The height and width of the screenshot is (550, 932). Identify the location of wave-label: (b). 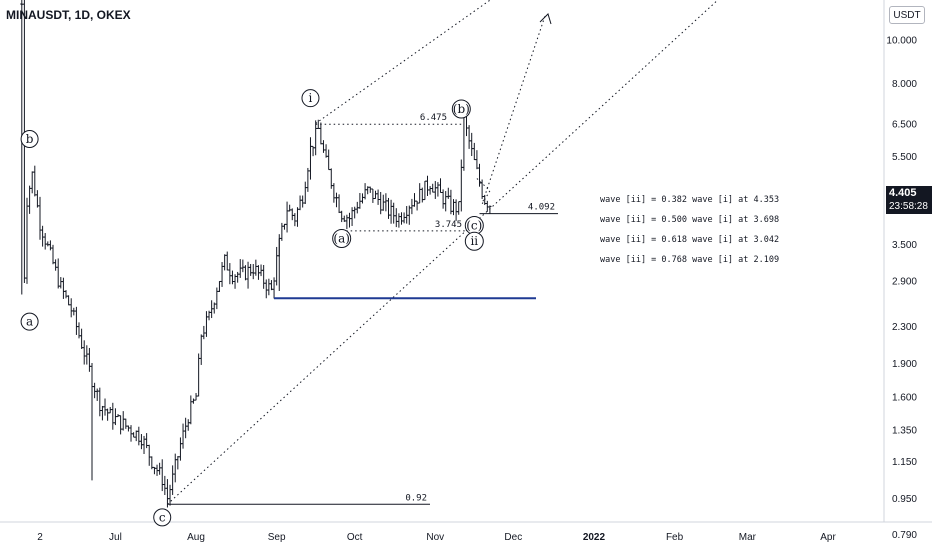
(461, 109).